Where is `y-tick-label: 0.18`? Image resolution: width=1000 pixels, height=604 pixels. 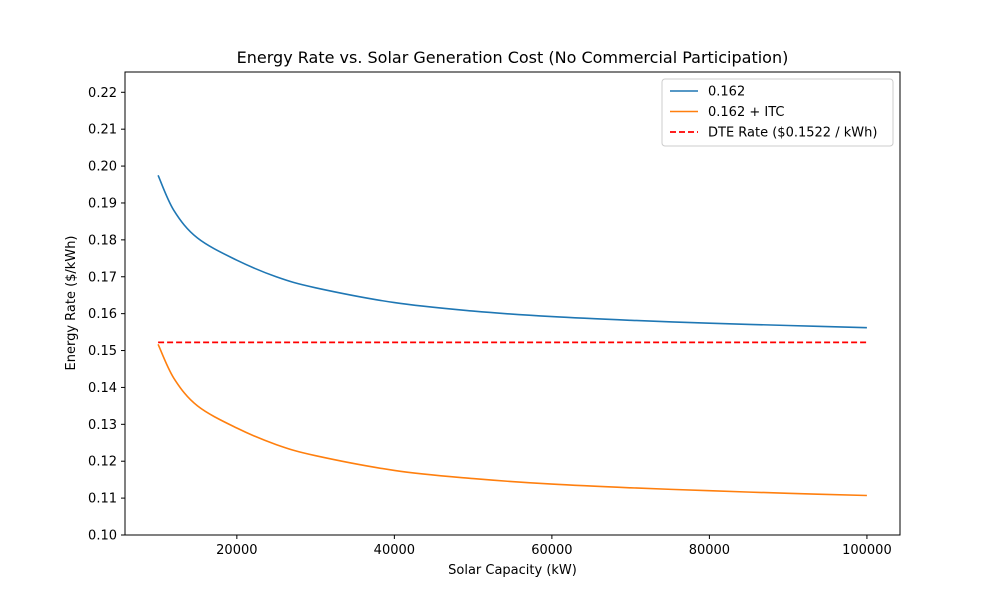
y-tick-label: 0.18 is located at coordinates (102, 240).